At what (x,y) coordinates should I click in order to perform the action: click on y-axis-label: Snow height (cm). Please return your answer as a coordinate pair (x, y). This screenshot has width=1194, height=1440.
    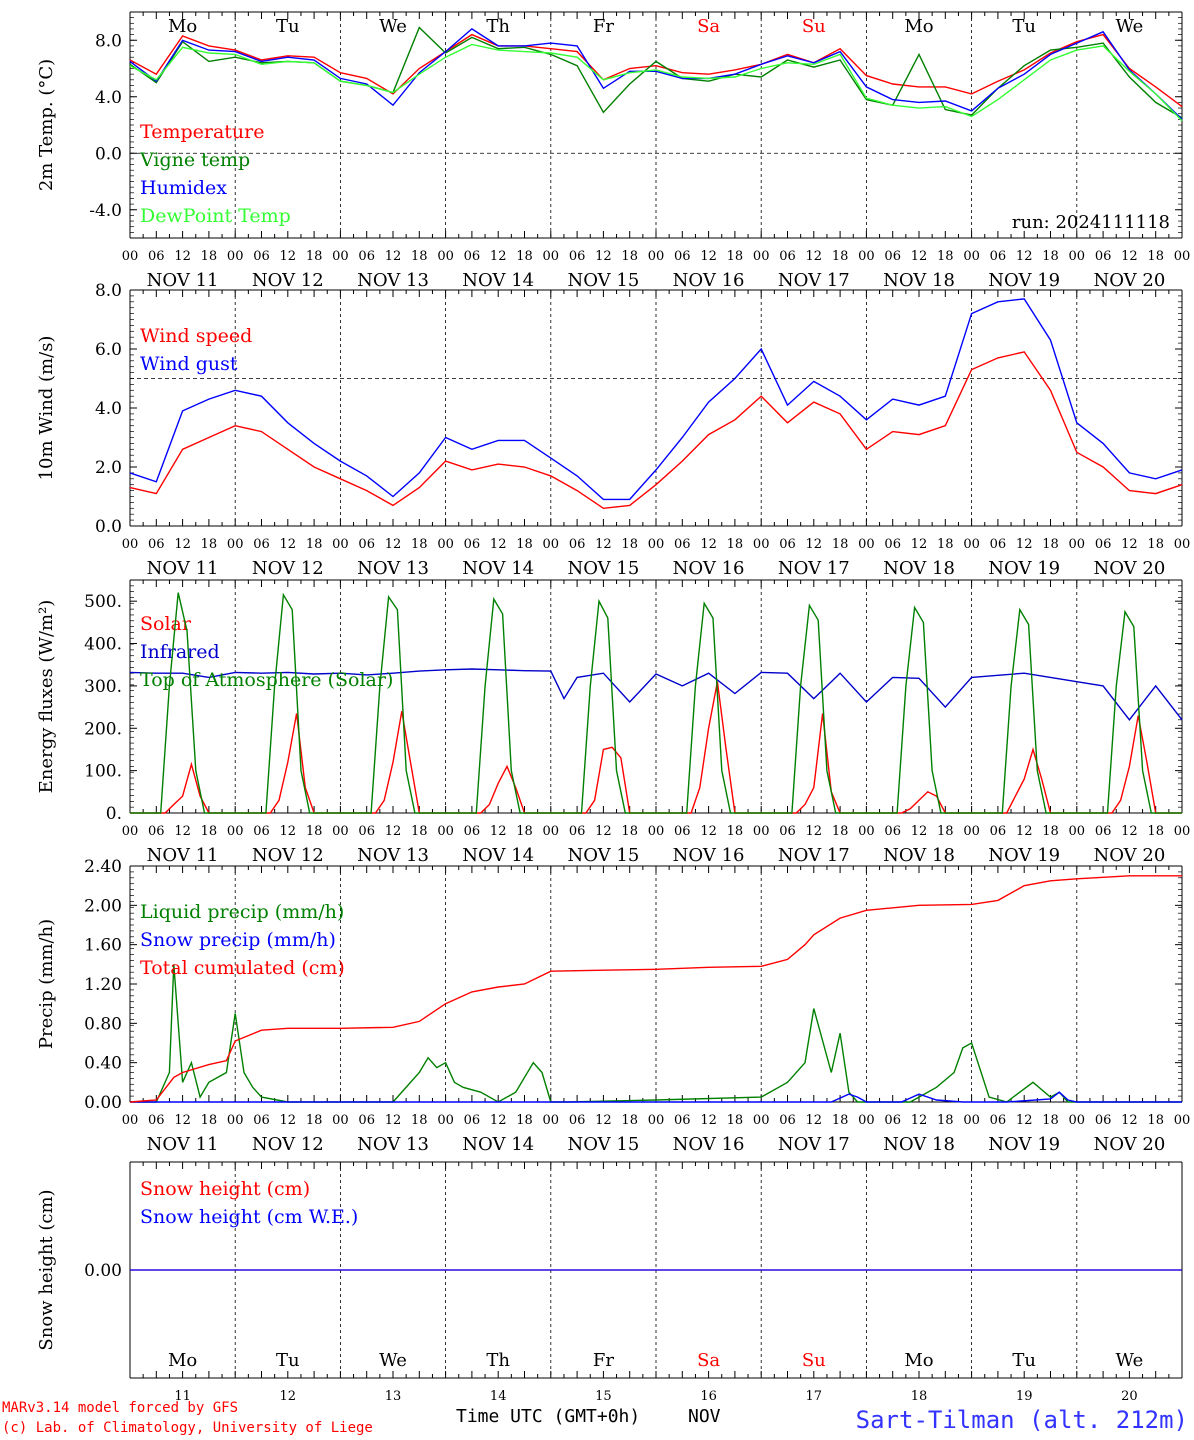
    Looking at the image, I should click on (46, 1269).